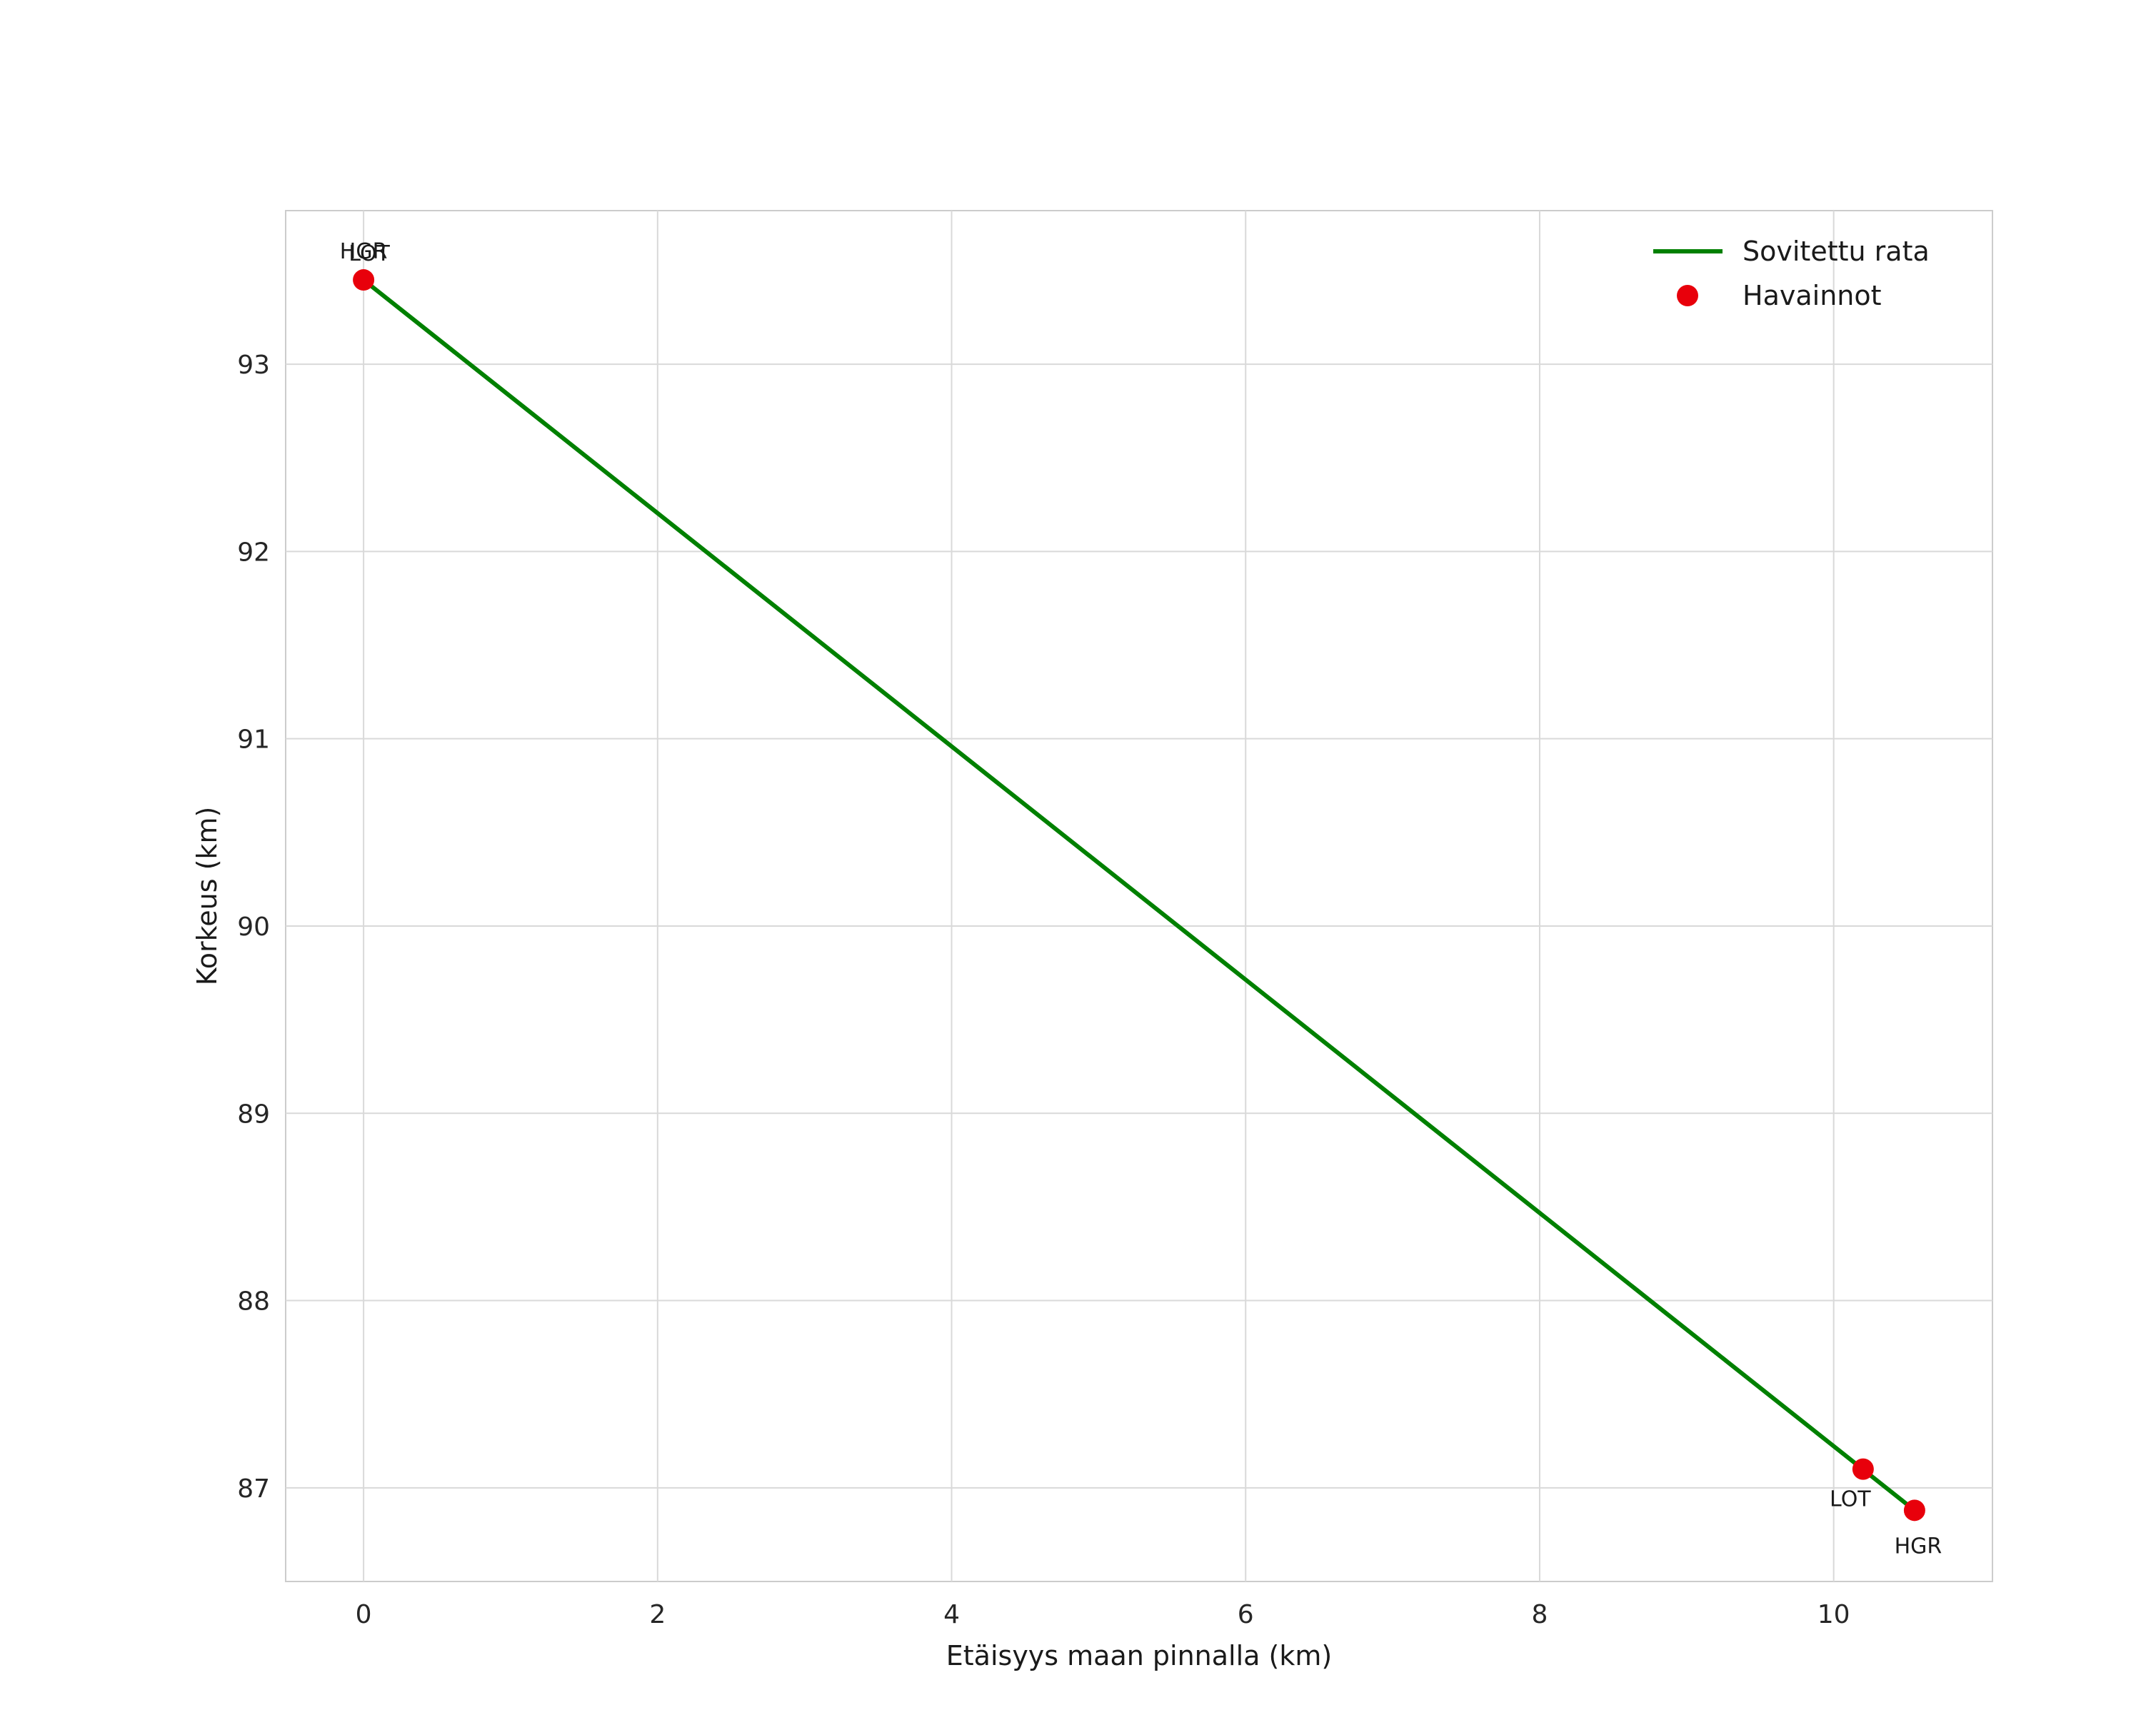 This screenshot has width=2156, height=1730. I want to click on x-tick-label: 6, so click(1246, 1614).